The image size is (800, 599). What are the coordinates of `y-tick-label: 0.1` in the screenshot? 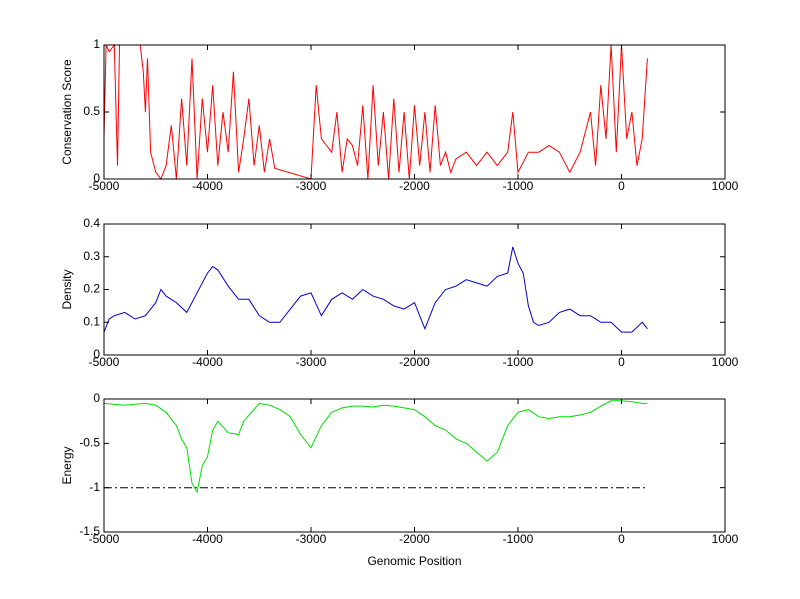 It's located at (91, 321).